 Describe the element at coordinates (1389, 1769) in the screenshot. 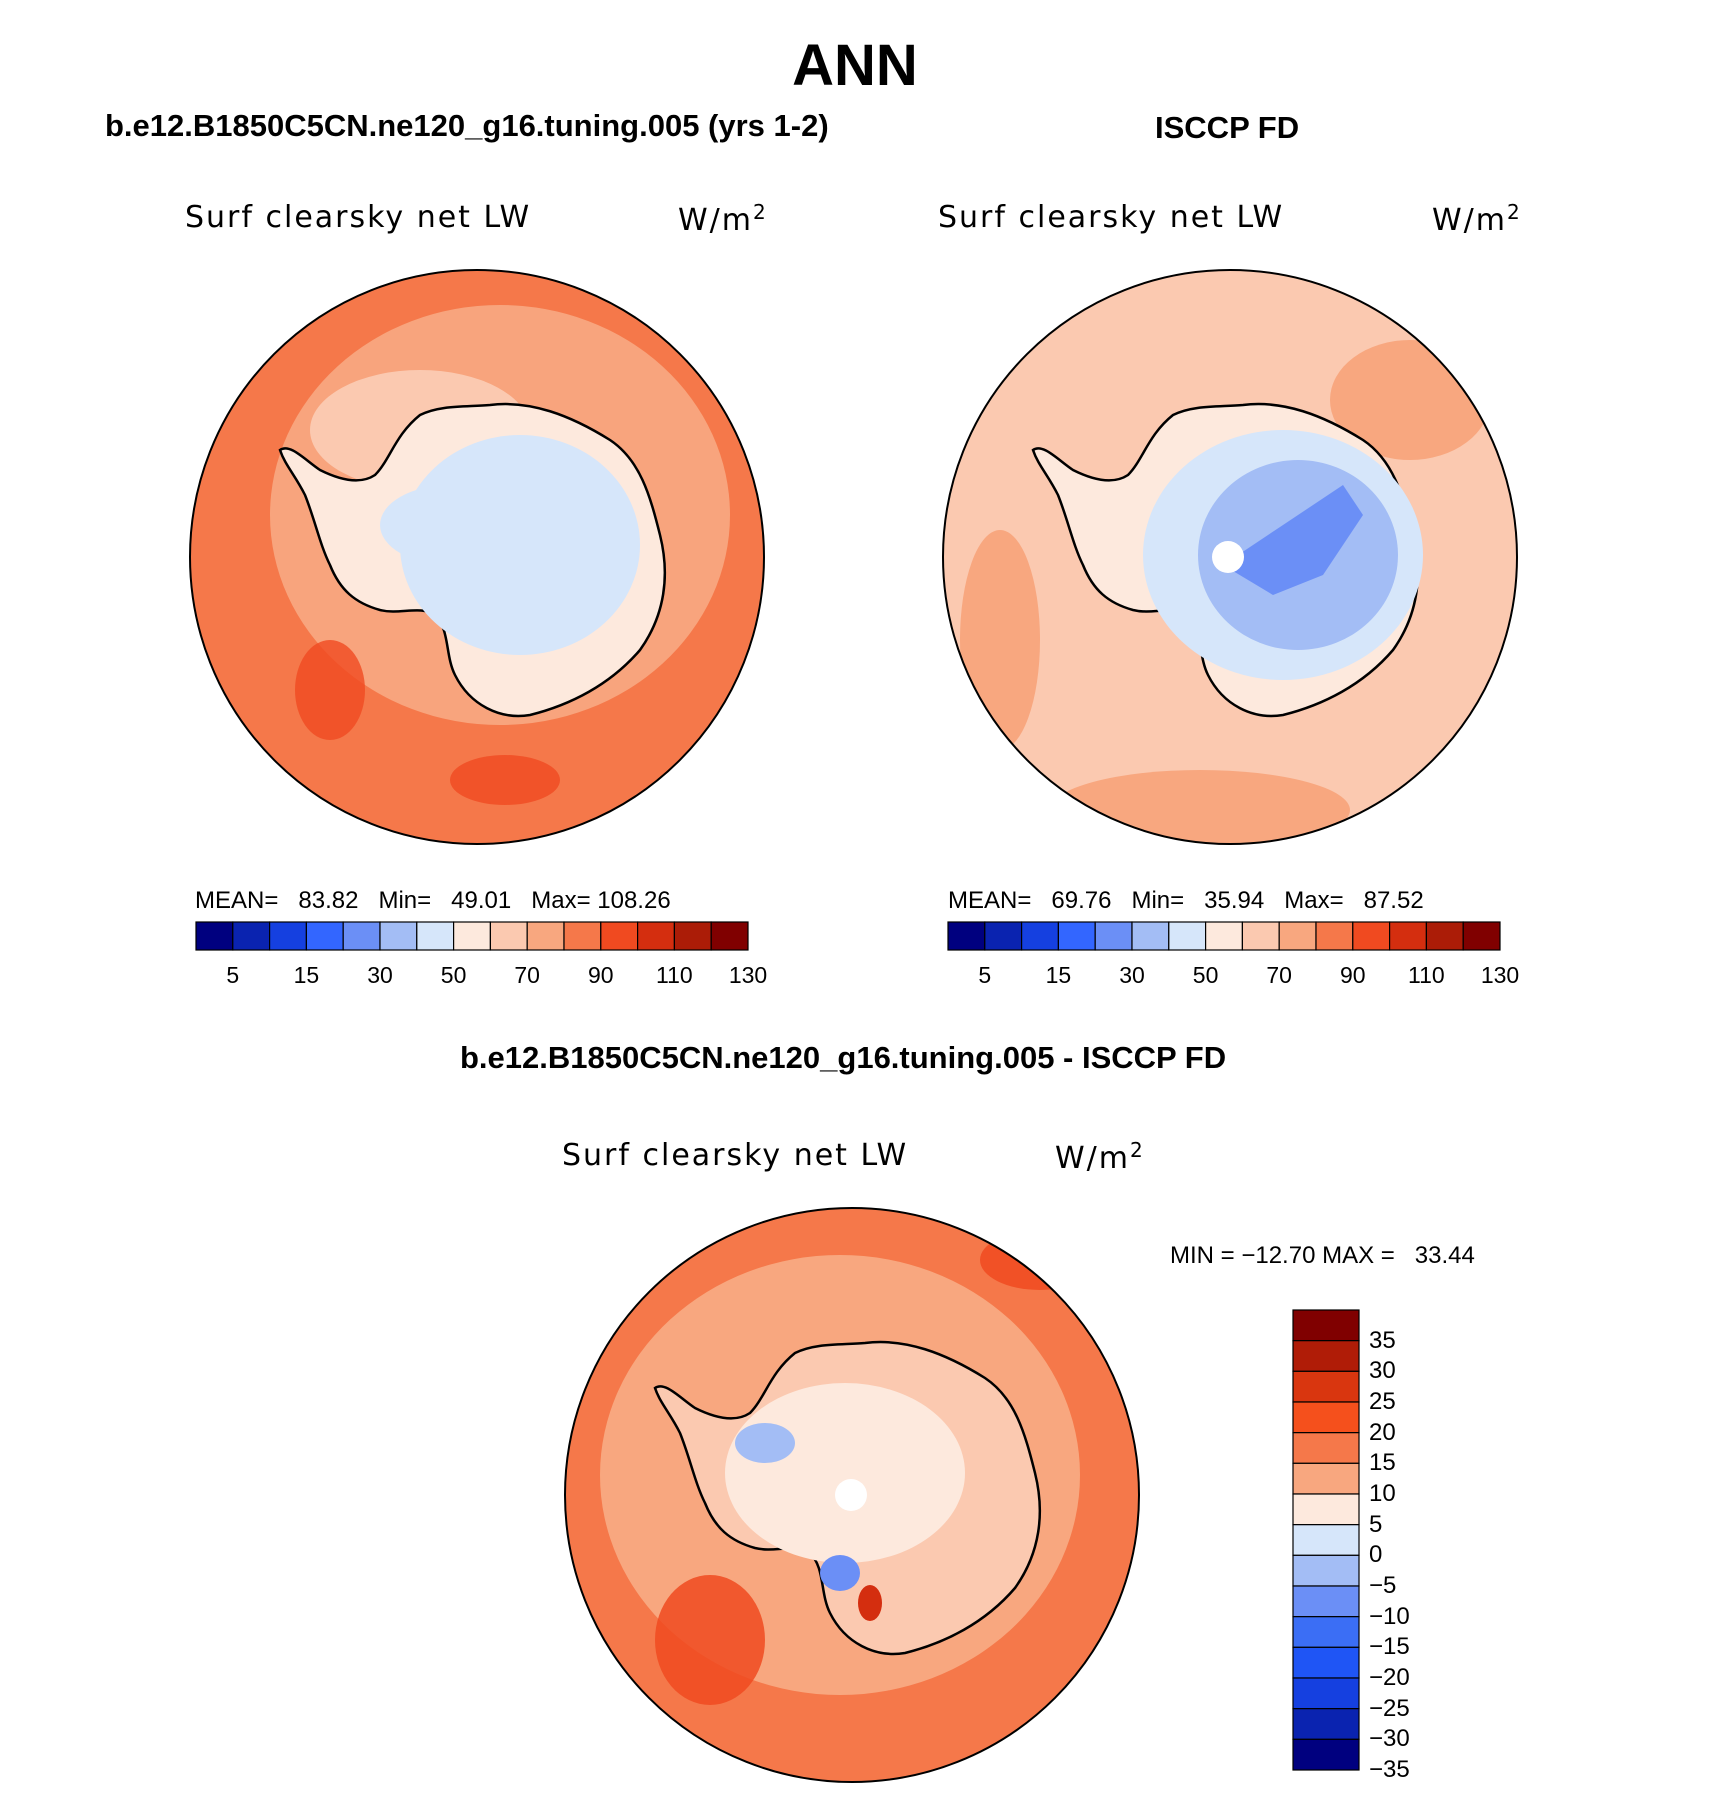

I see `colorbar-tick-label: −35` at that location.